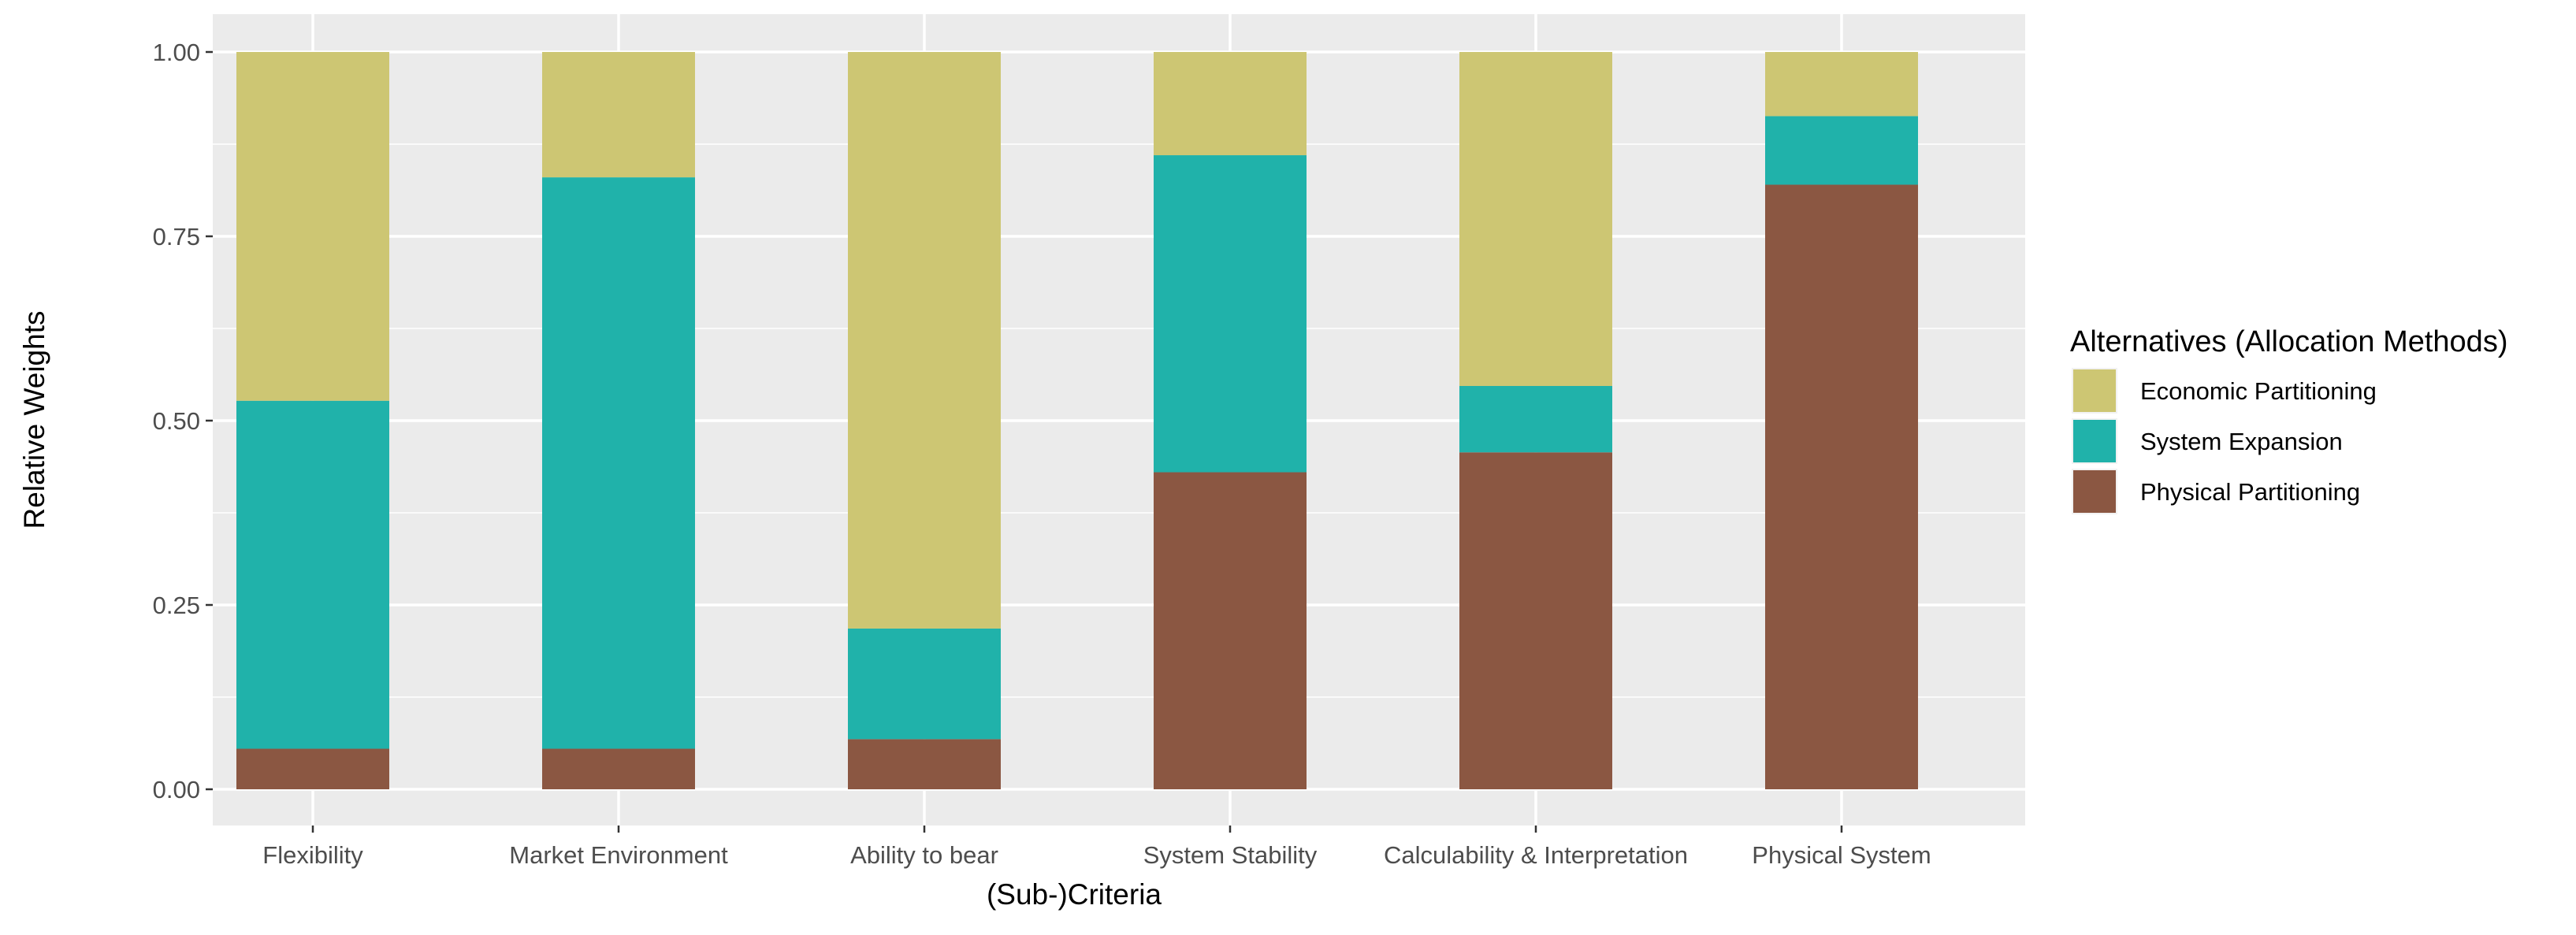 The image size is (2576, 935). I want to click on y-tick-label: 0.00, so click(176, 789).